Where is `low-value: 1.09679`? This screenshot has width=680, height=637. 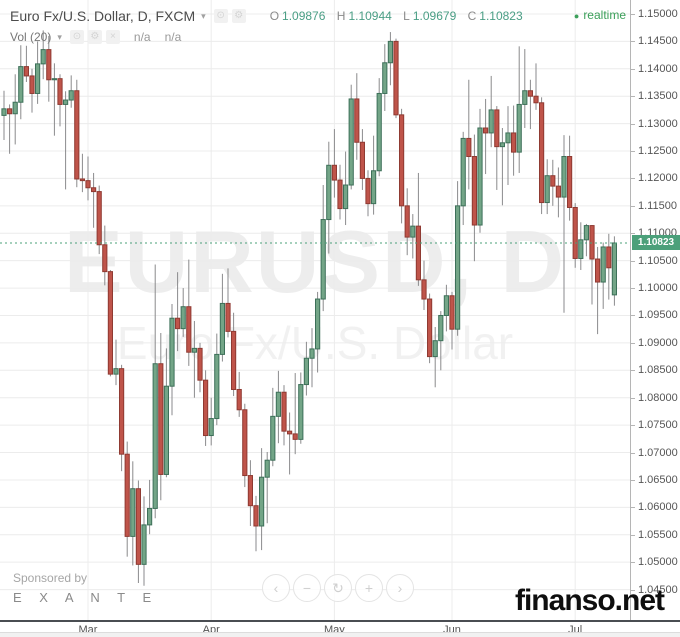 low-value: 1.09679 is located at coordinates (434, 16).